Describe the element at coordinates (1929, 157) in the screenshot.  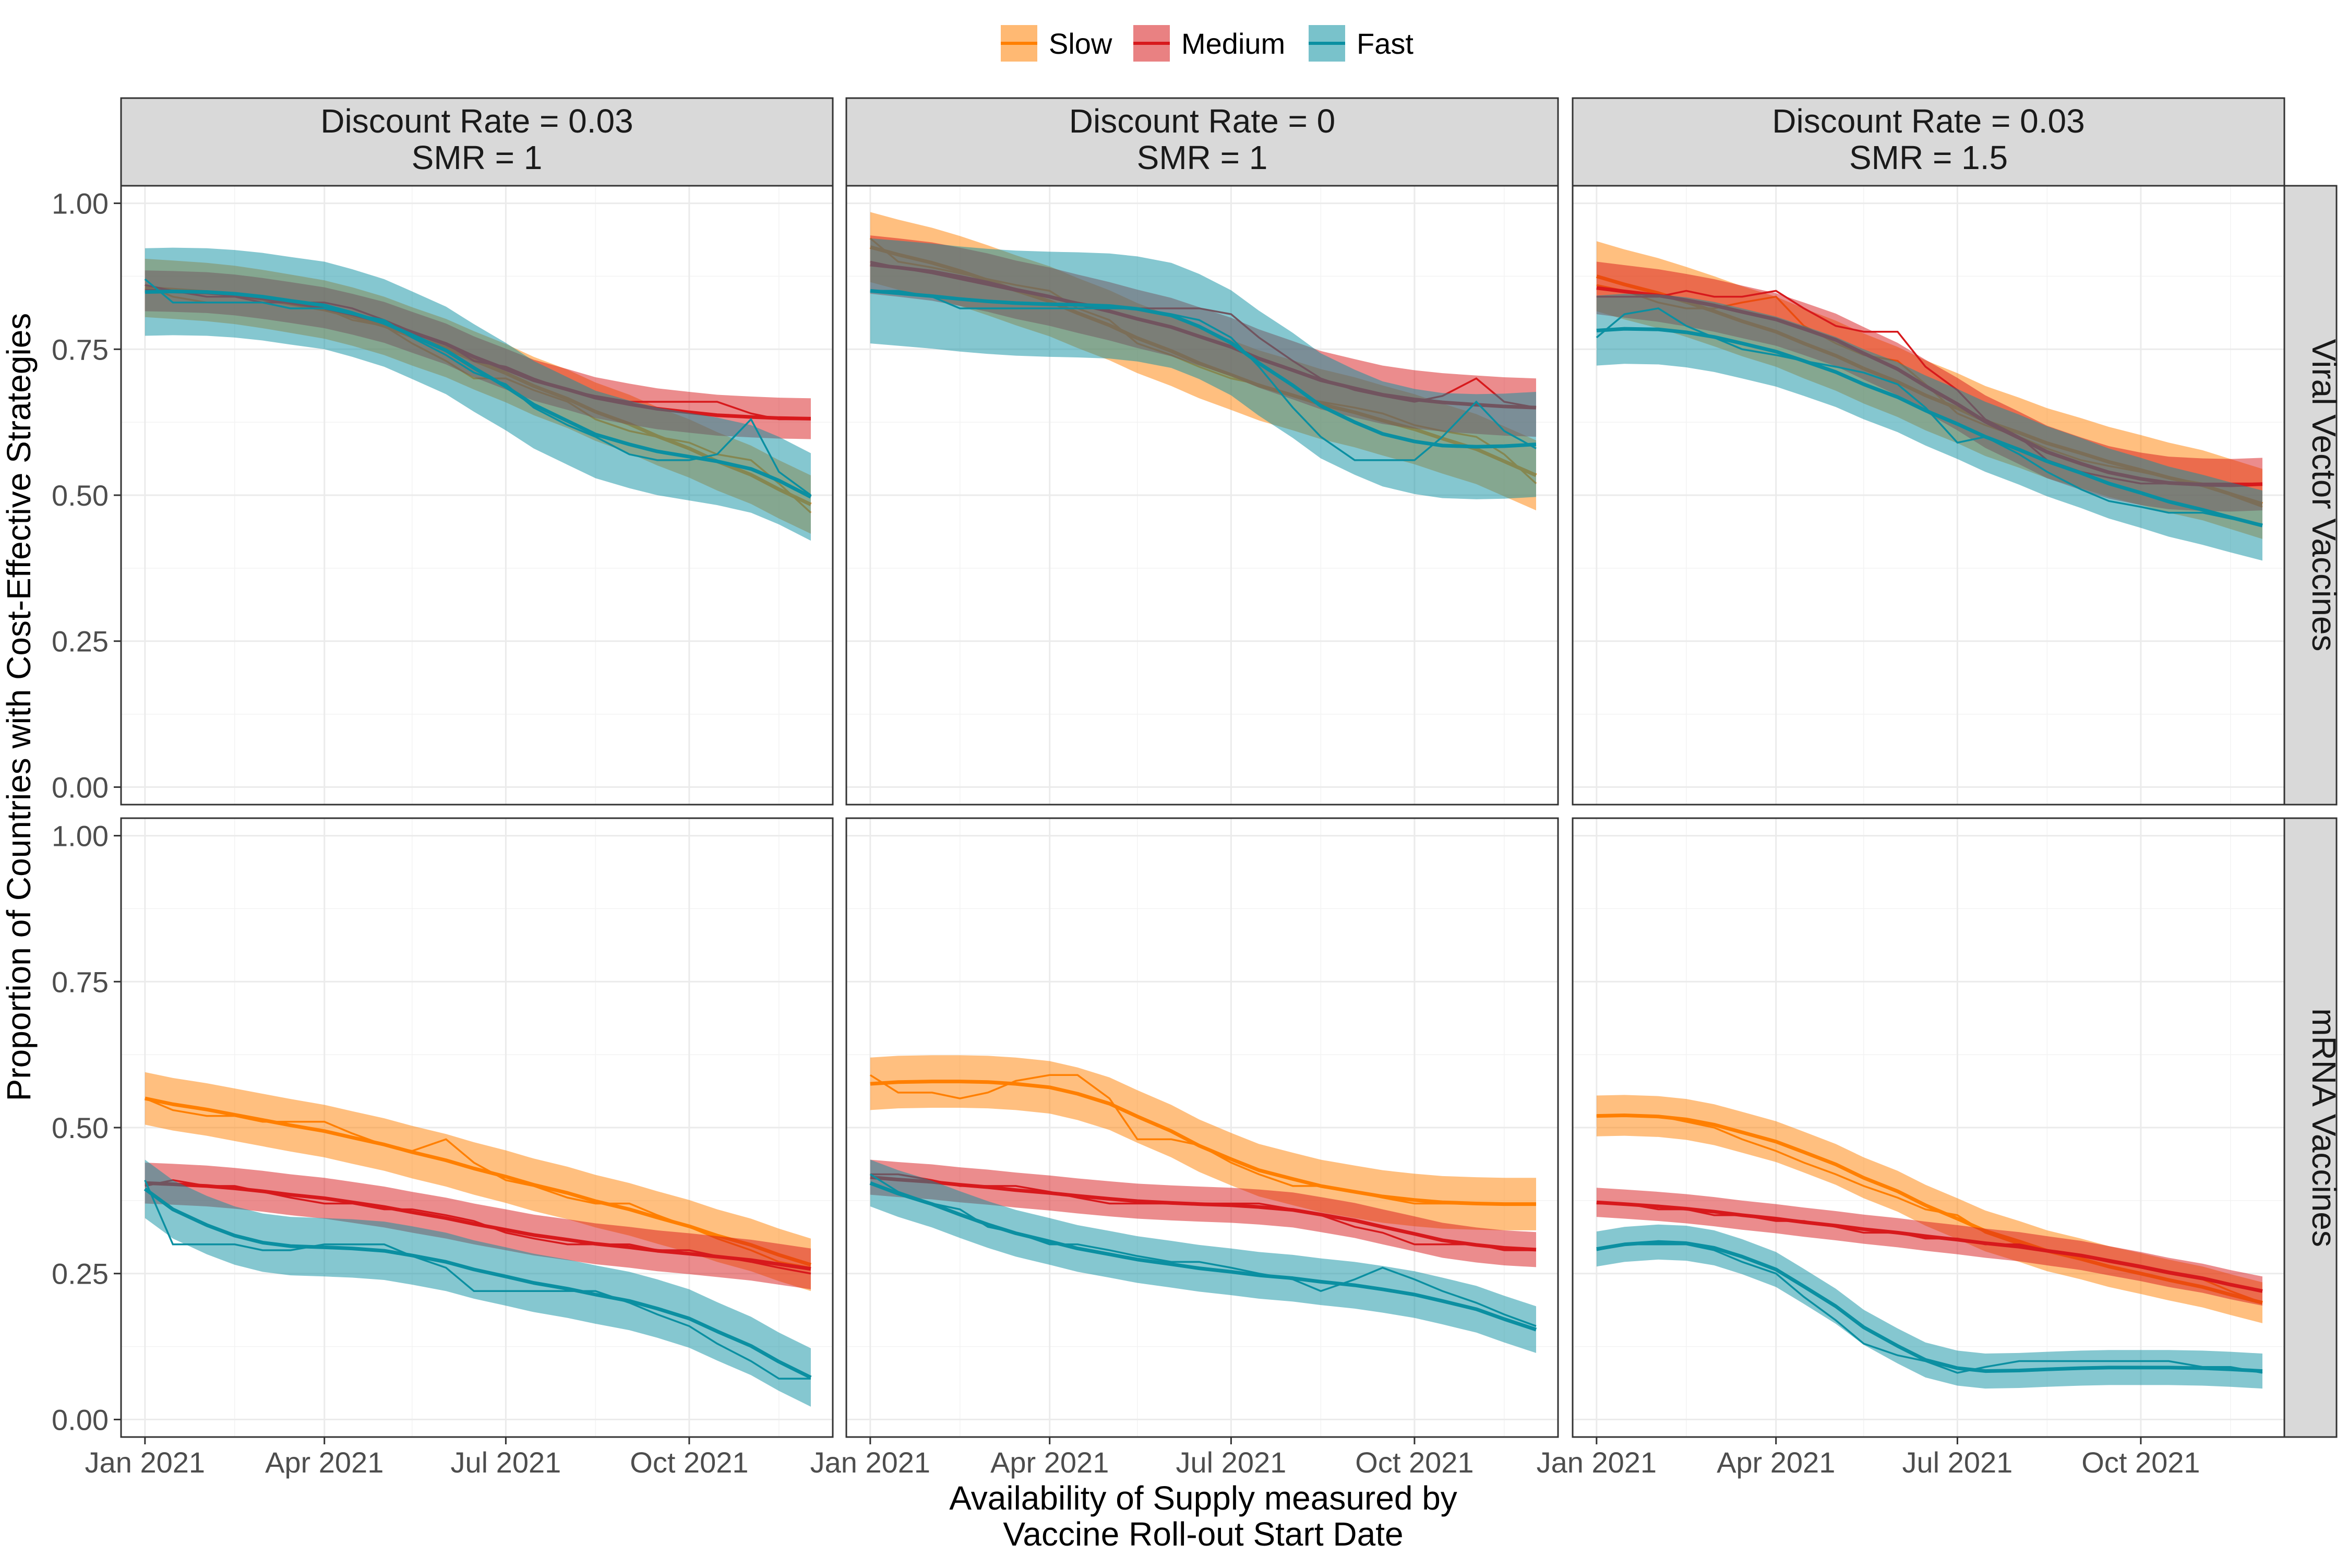
I see `column-strip-label-line-2: SMR = 1.5` at that location.